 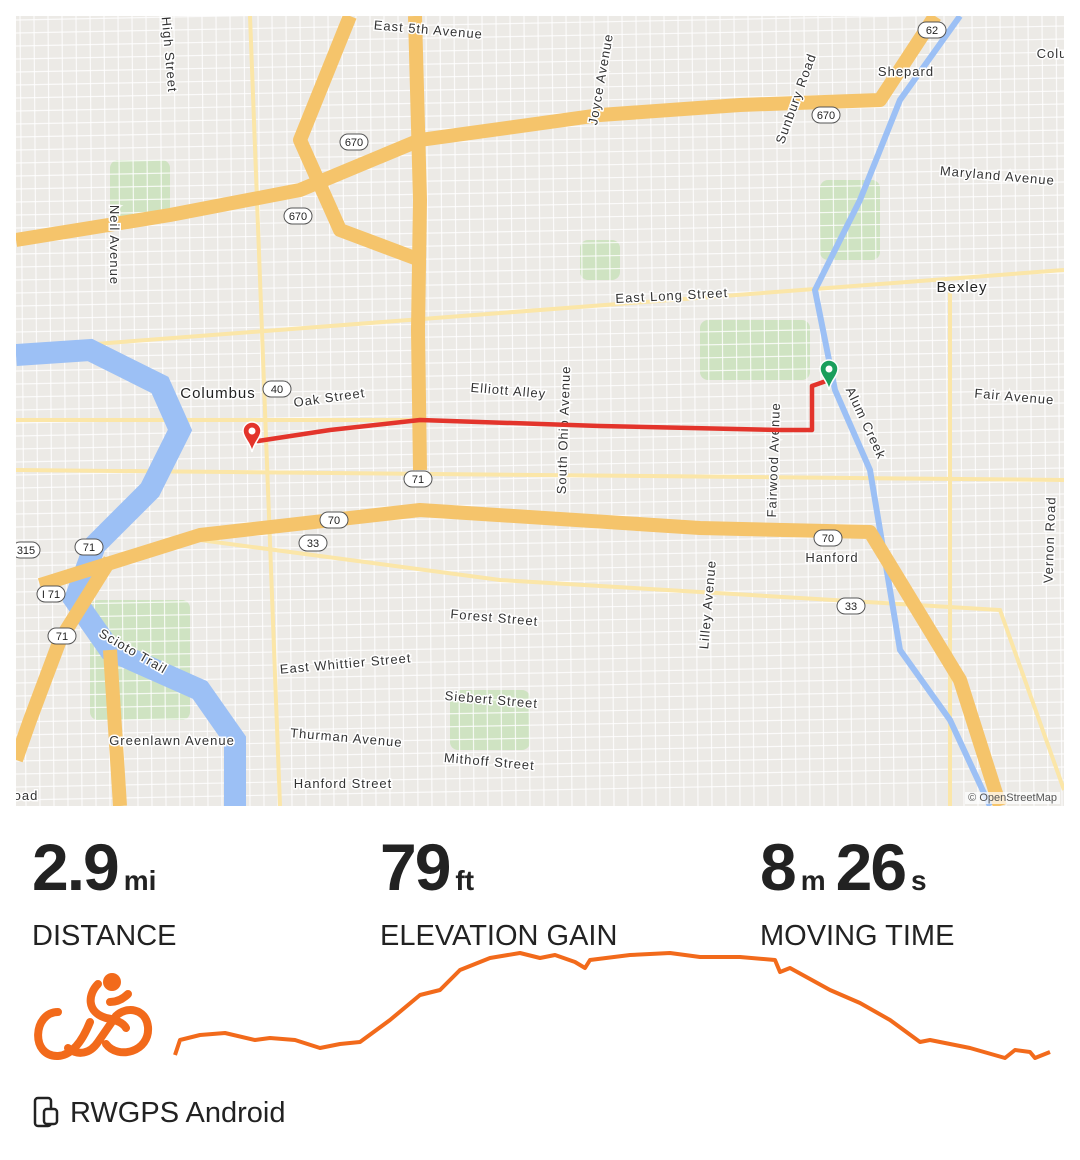 What do you see at coordinates (902, 411) in the screenshot?
I see `alum-creek` at bounding box center [902, 411].